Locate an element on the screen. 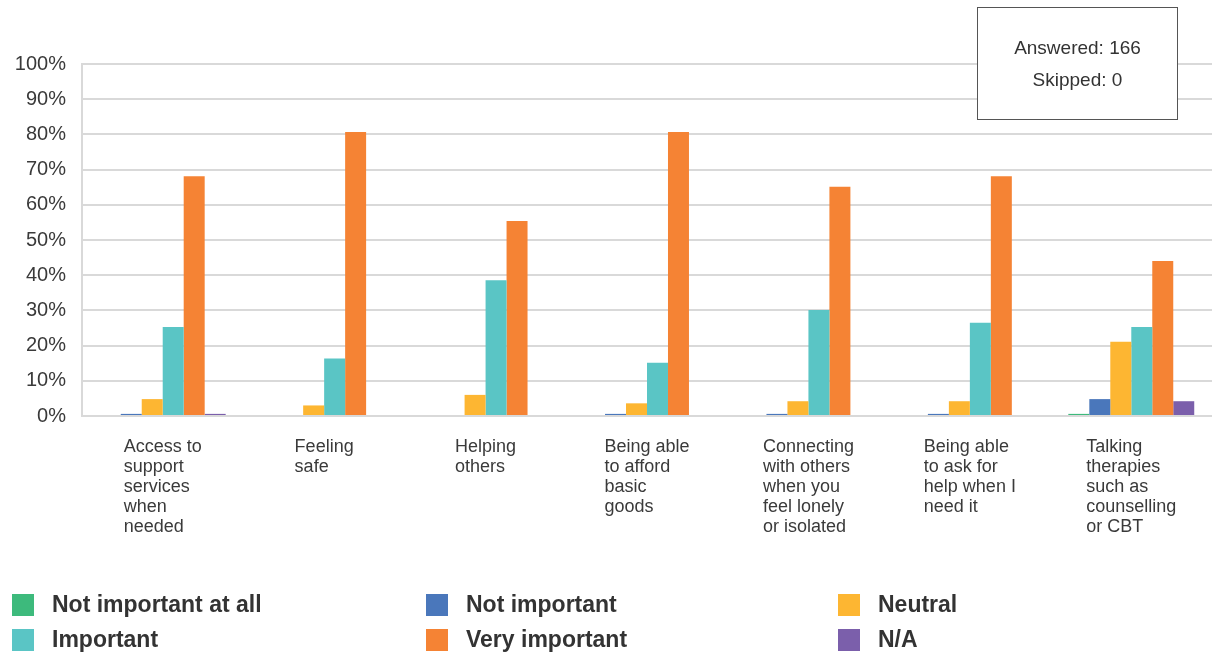 This screenshot has width=1212, height=654. legend-label: Not important at all is located at coordinates (157, 604).